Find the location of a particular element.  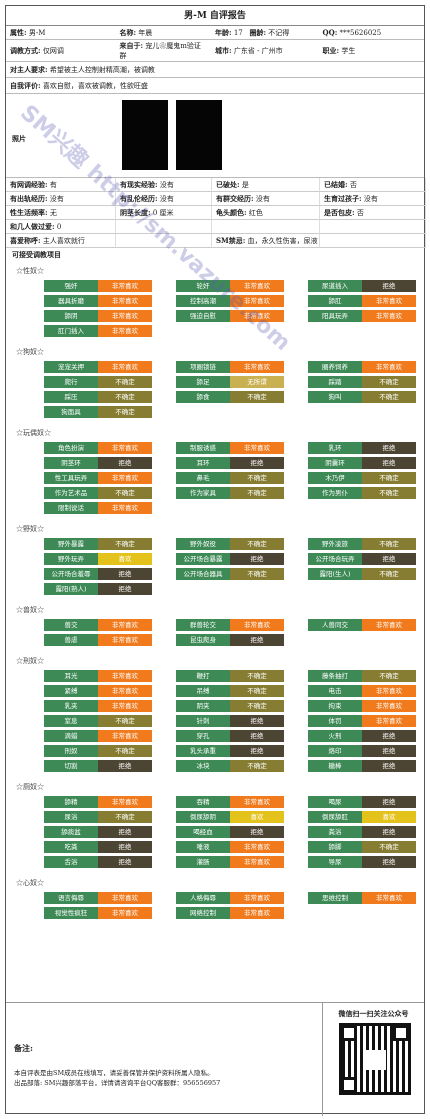

item-rating: 踩压 不确定 is located at coordinates (107, 397).